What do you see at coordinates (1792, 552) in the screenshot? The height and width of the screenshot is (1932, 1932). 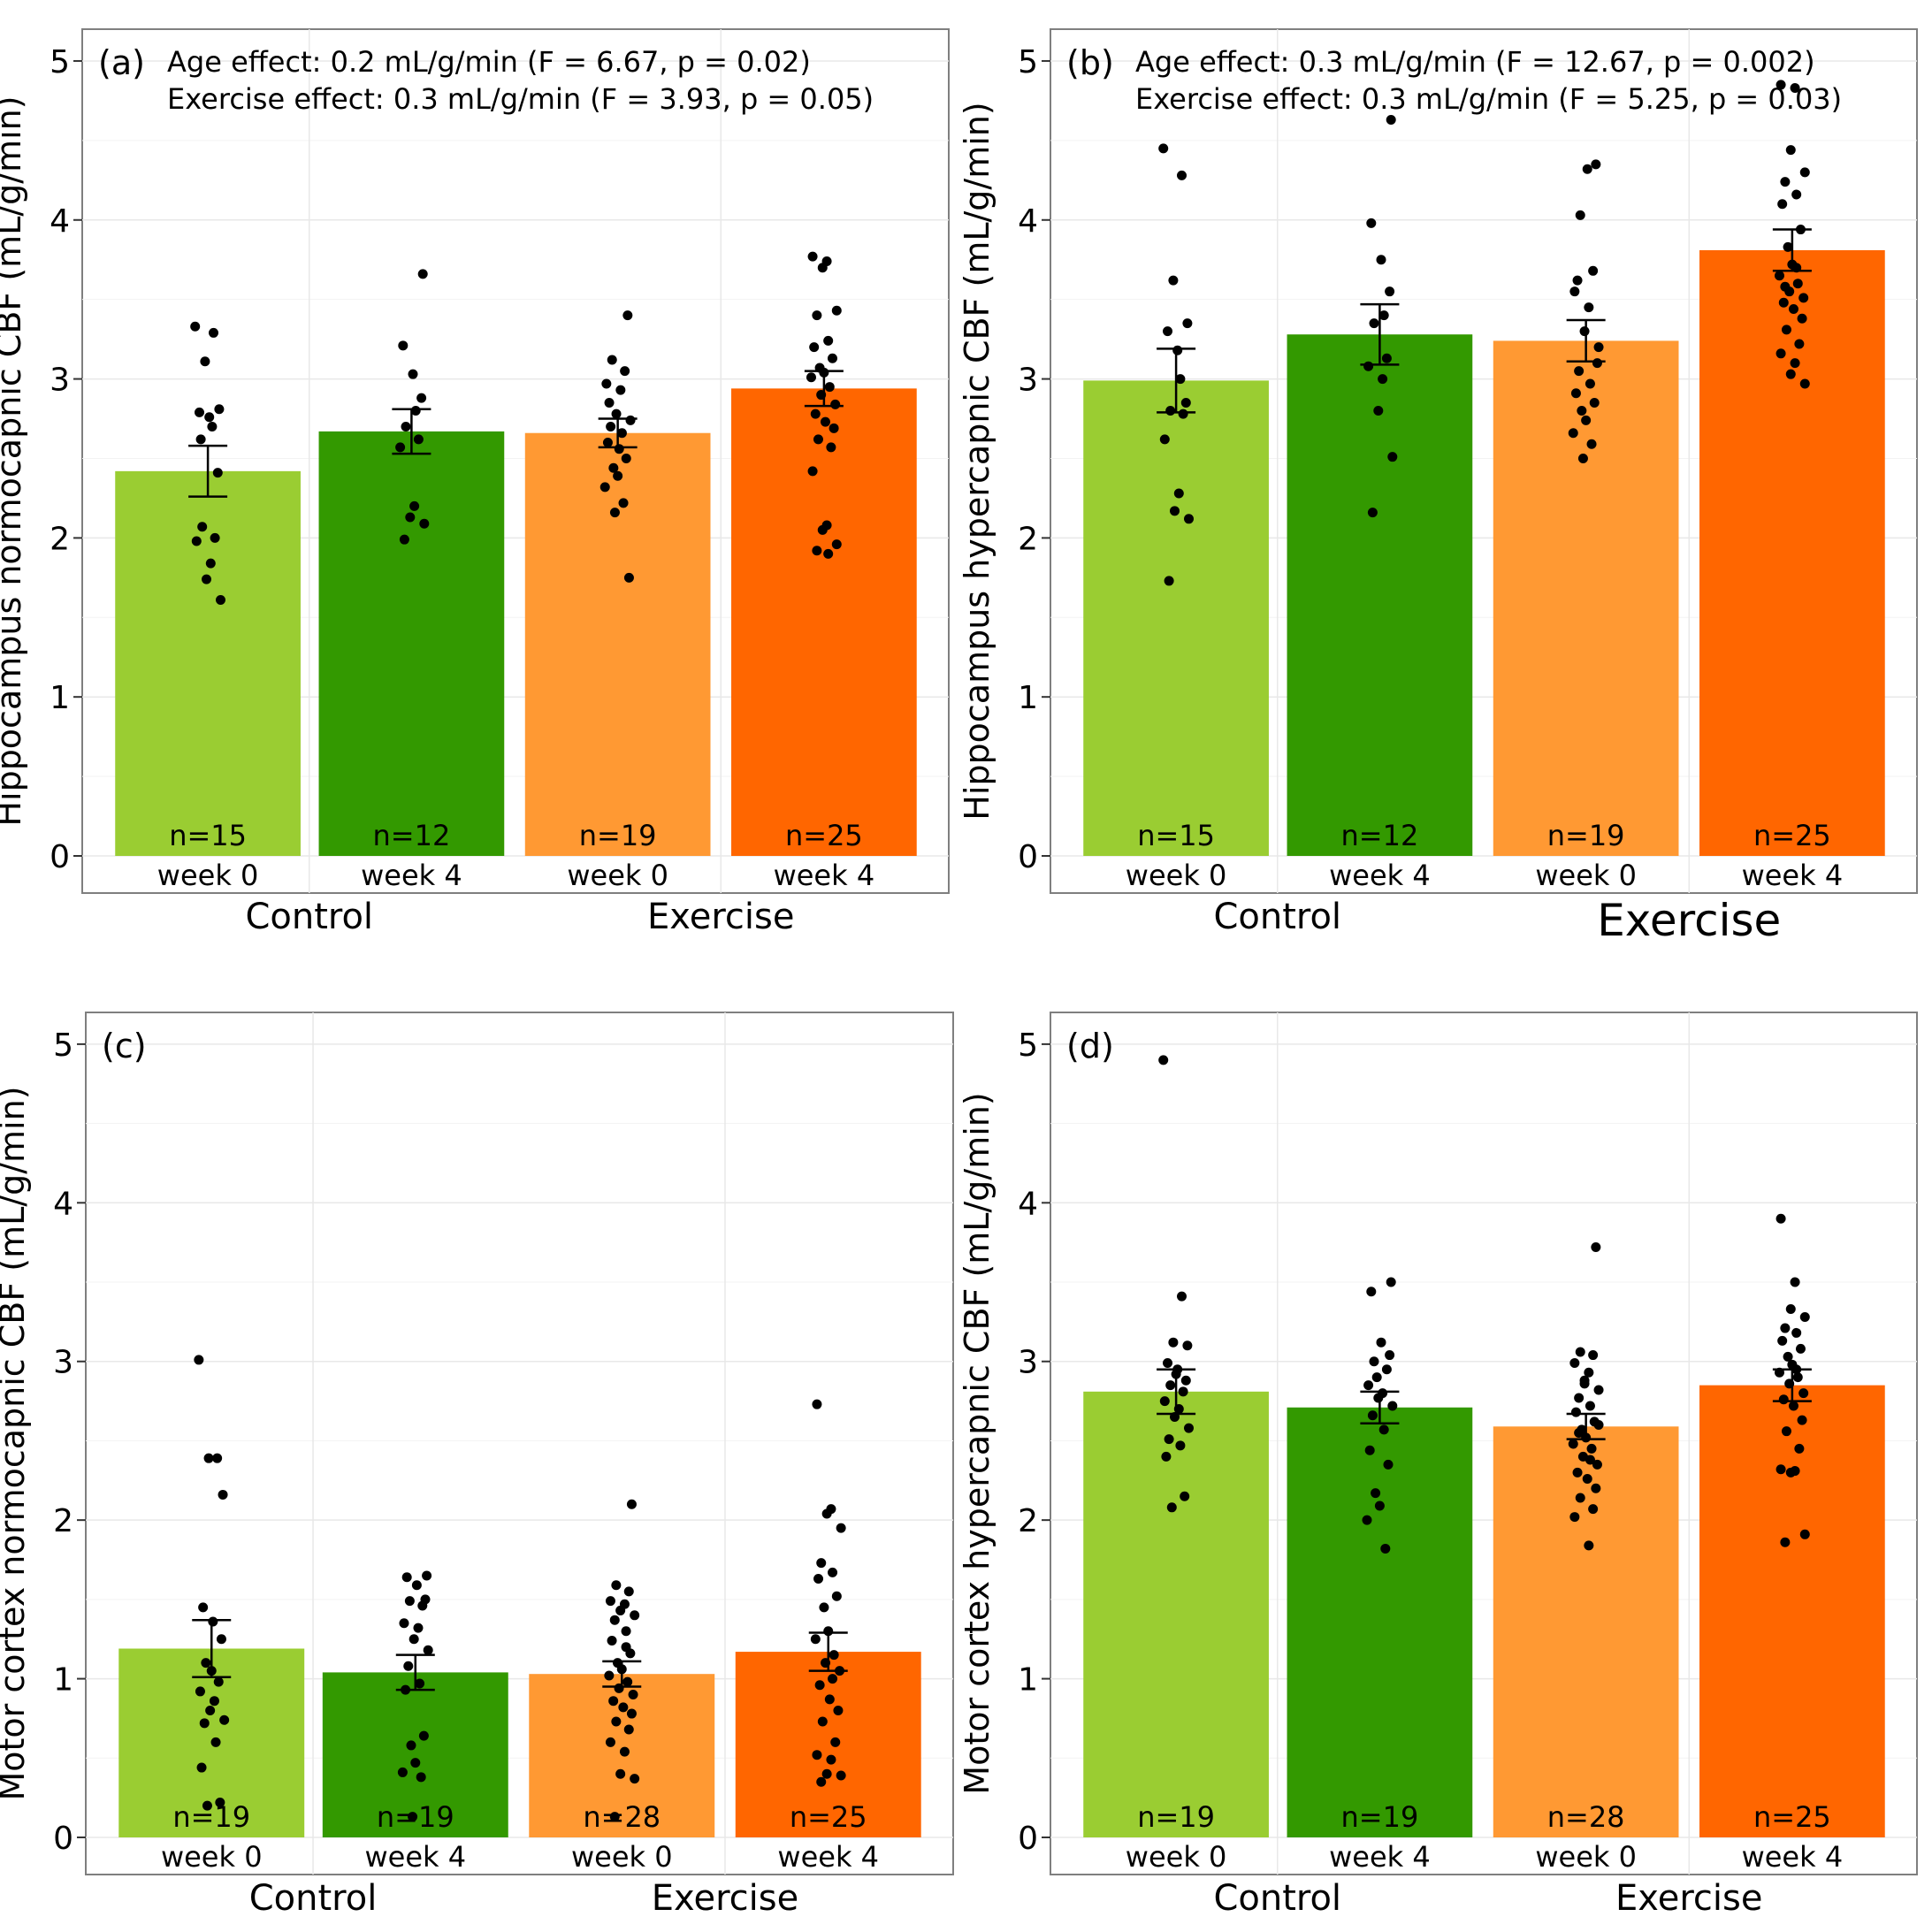 I see `bar-exercise-week4` at bounding box center [1792, 552].